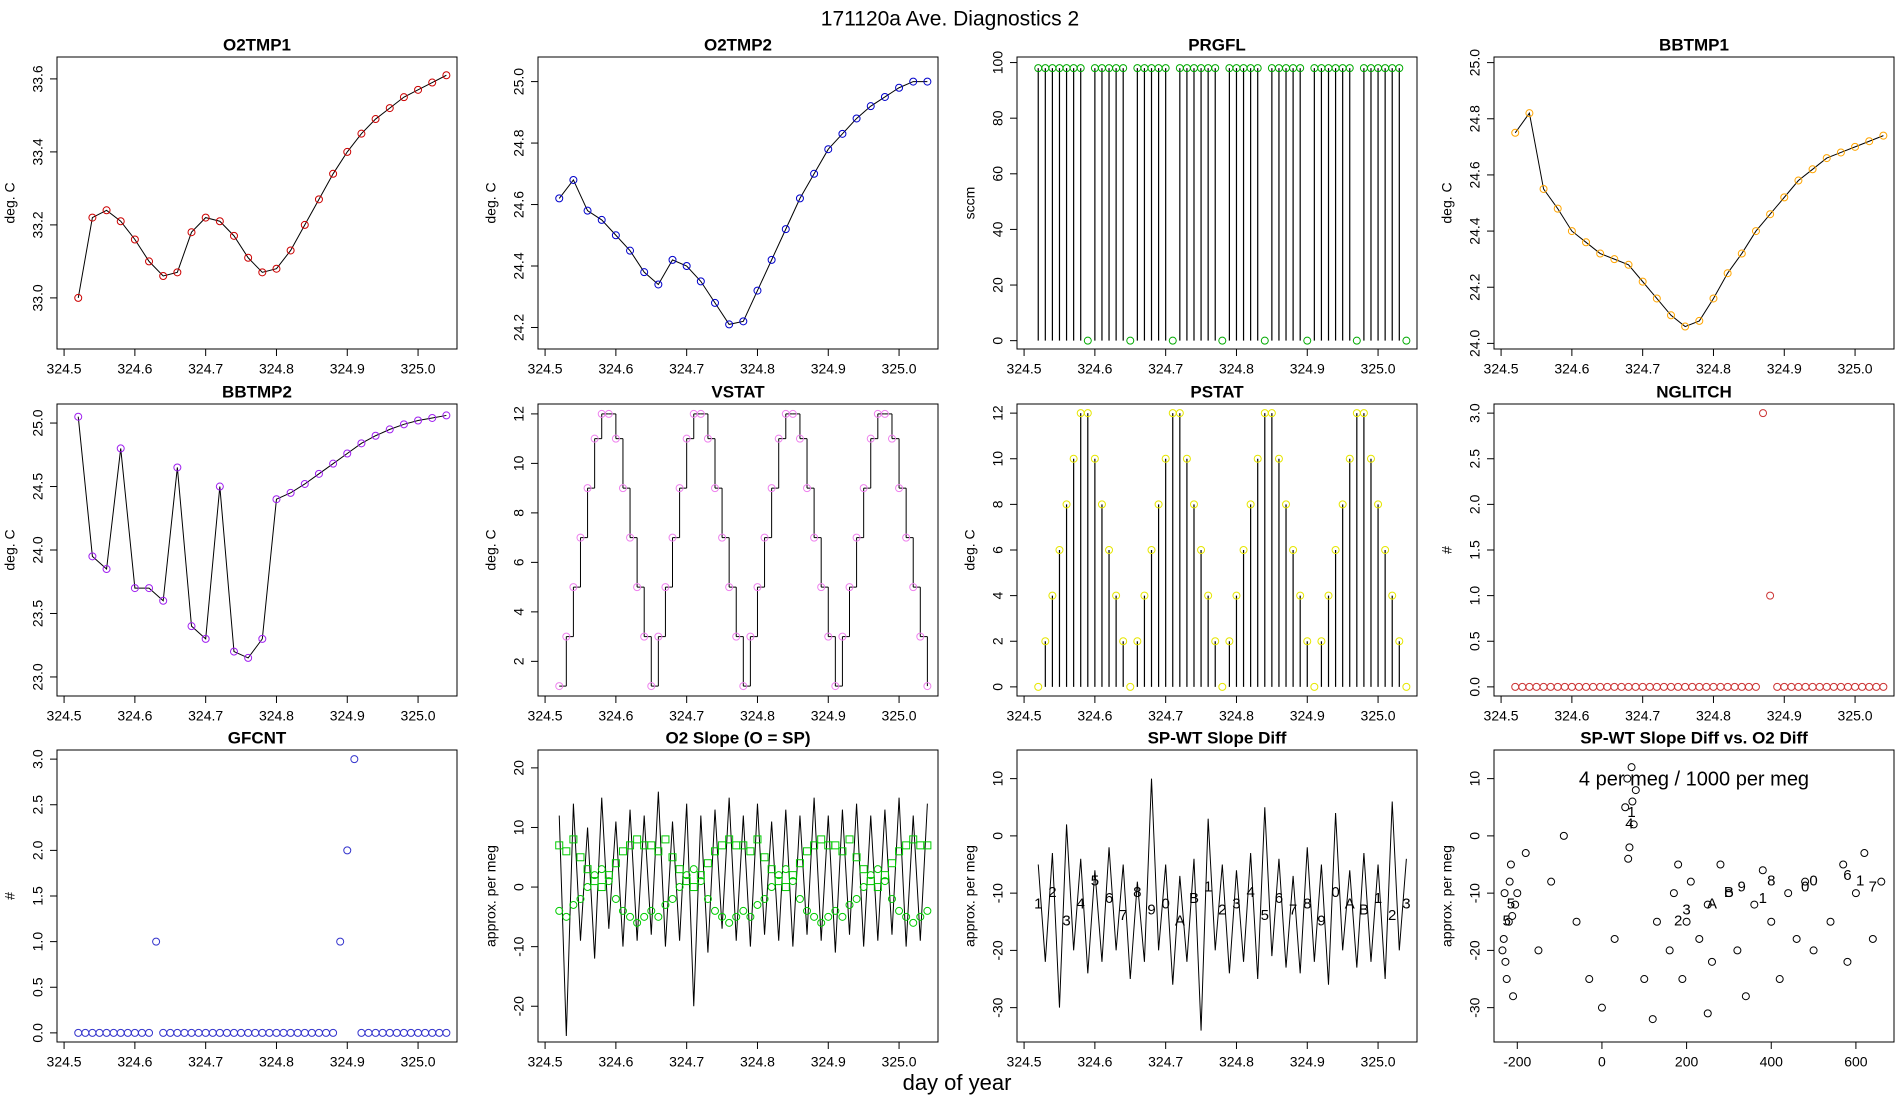 The image size is (1900, 1100). I want to click on point-label: 2, so click(1222, 909).